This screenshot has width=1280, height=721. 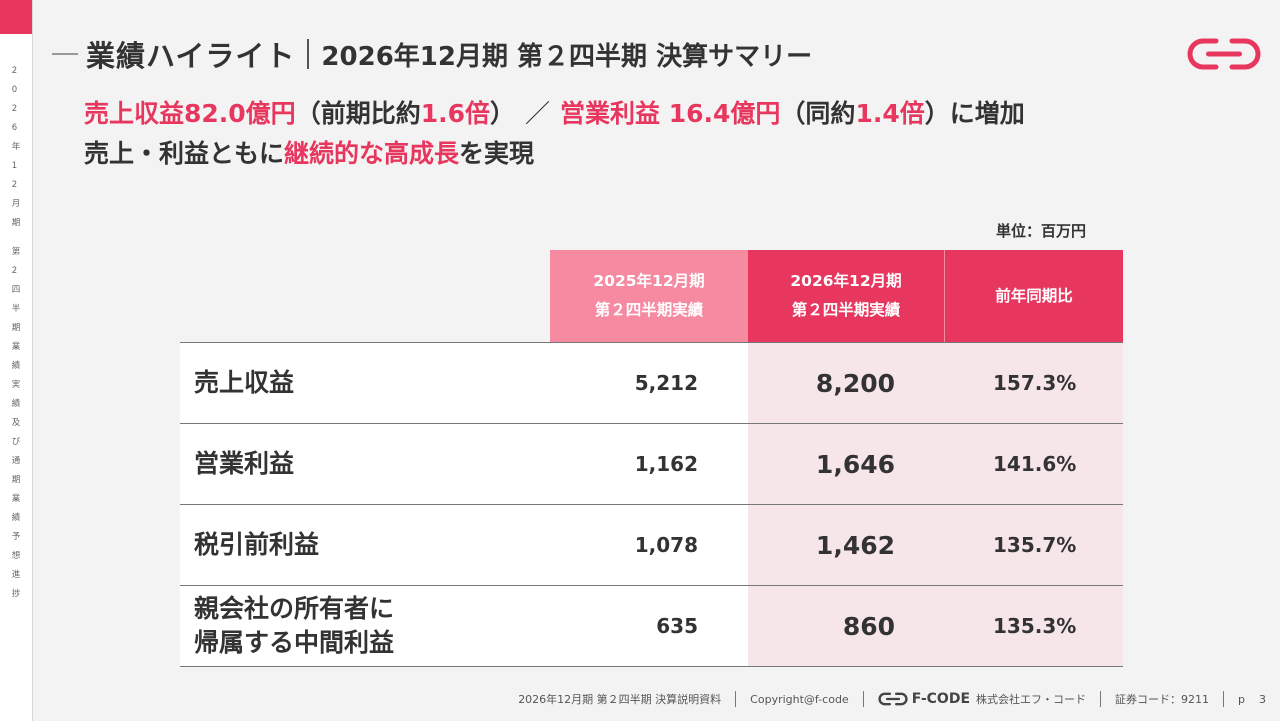 What do you see at coordinates (16, 290) in the screenshot?
I see `vertical-char: 四` at bounding box center [16, 290].